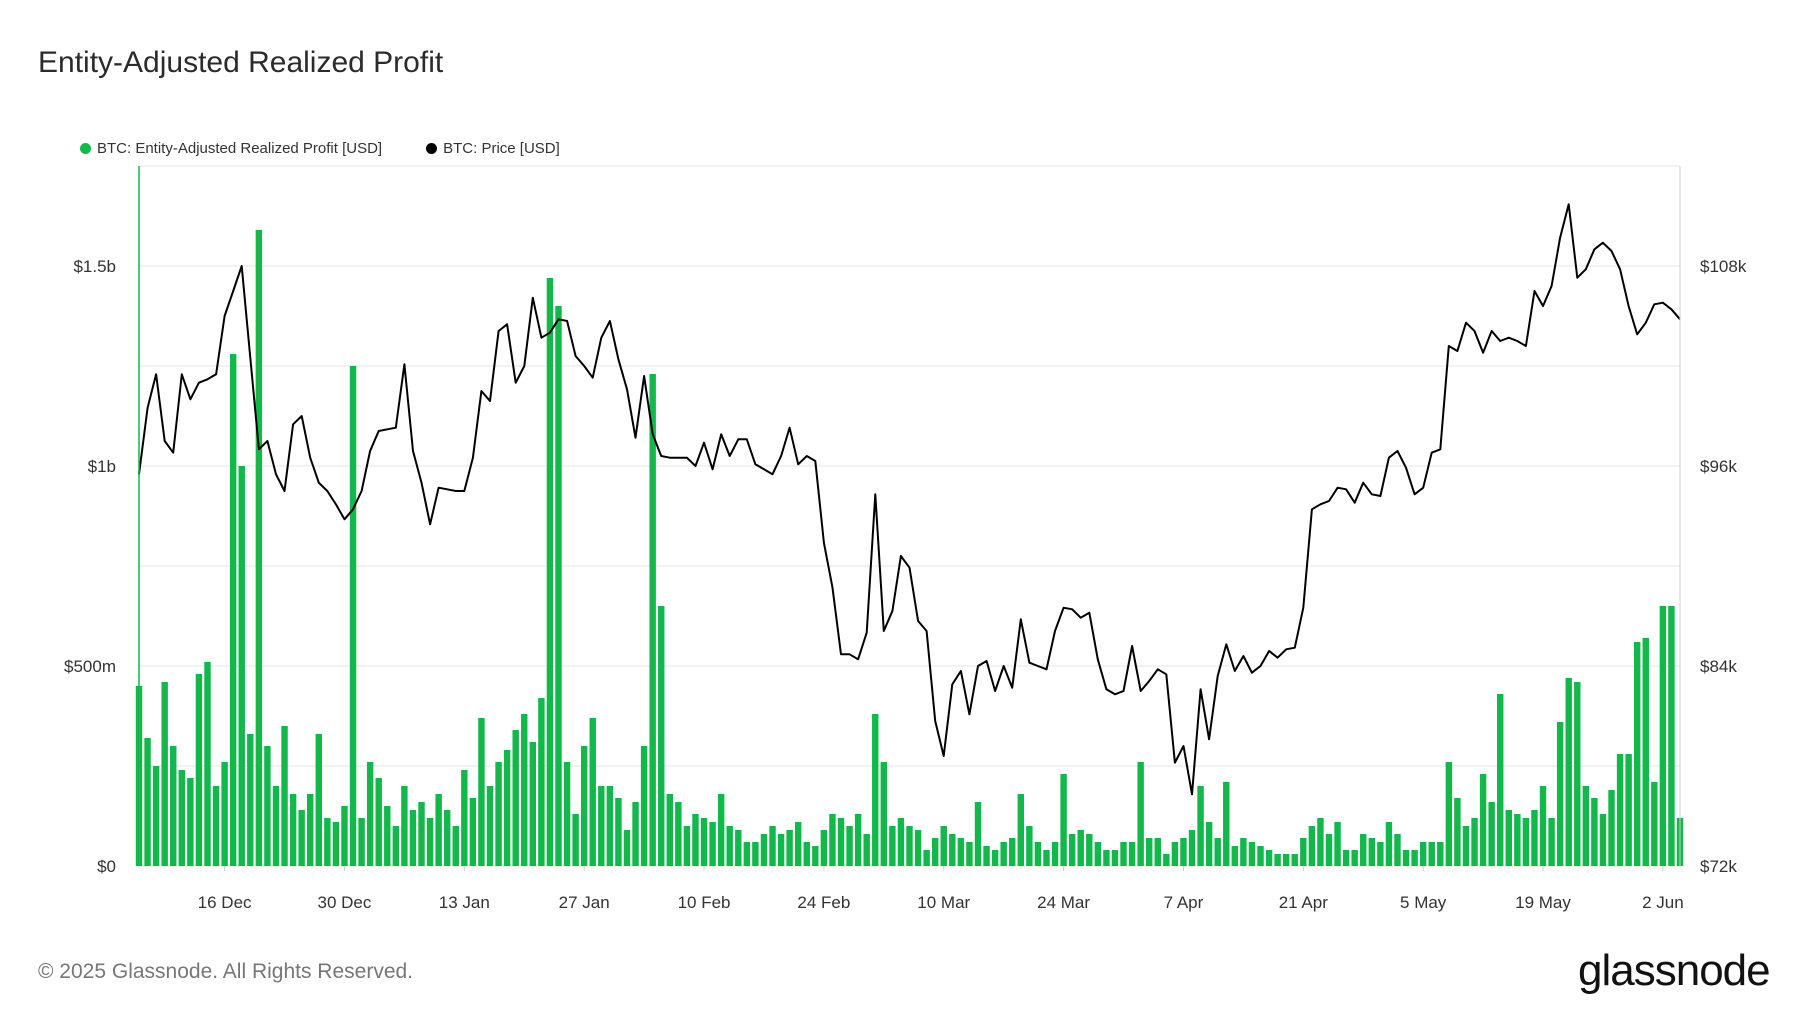 The image size is (1800, 1013). I want to click on y-left-tick-label: $1b, so click(102, 466).